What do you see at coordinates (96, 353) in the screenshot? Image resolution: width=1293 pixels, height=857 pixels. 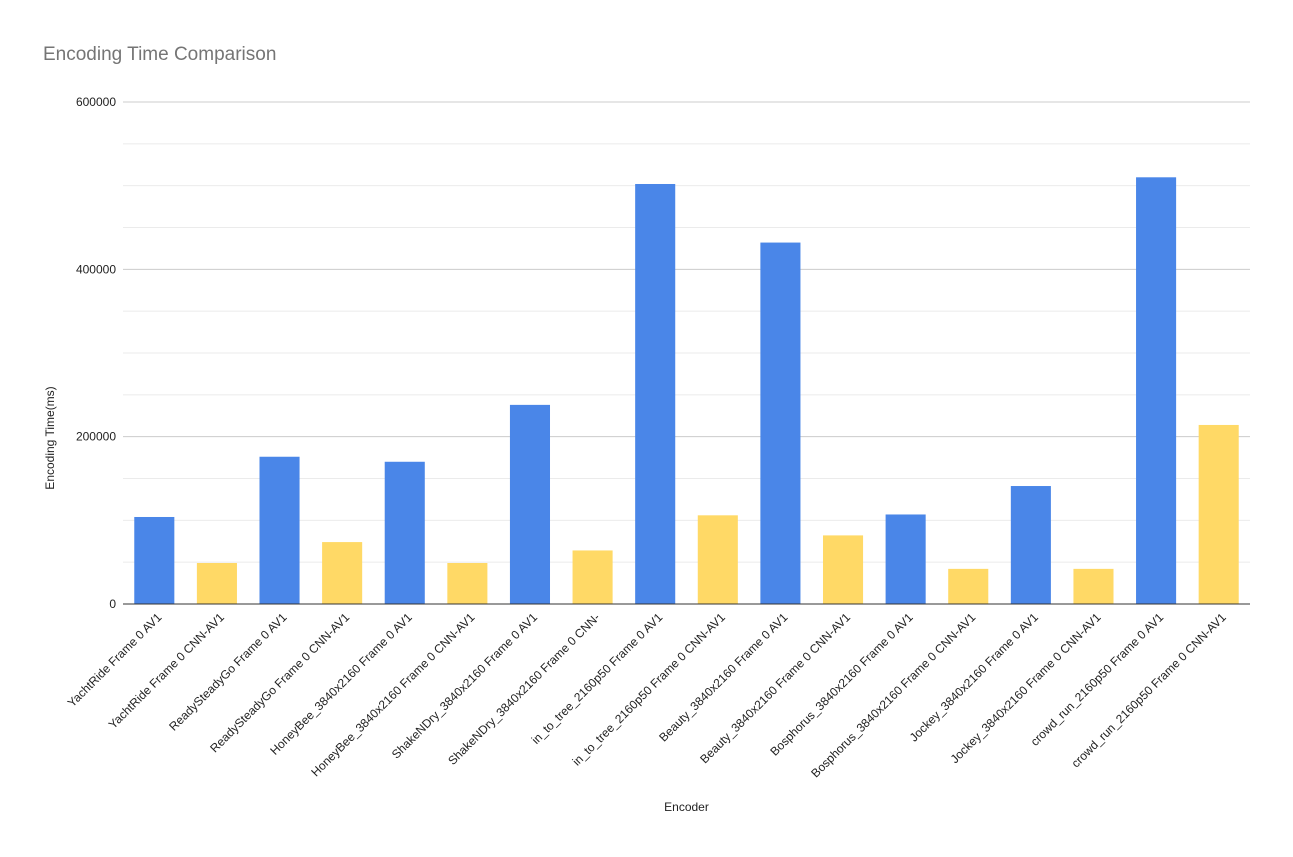 I see `y-axis-ticks: 0 200000 400000 600000` at bounding box center [96, 353].